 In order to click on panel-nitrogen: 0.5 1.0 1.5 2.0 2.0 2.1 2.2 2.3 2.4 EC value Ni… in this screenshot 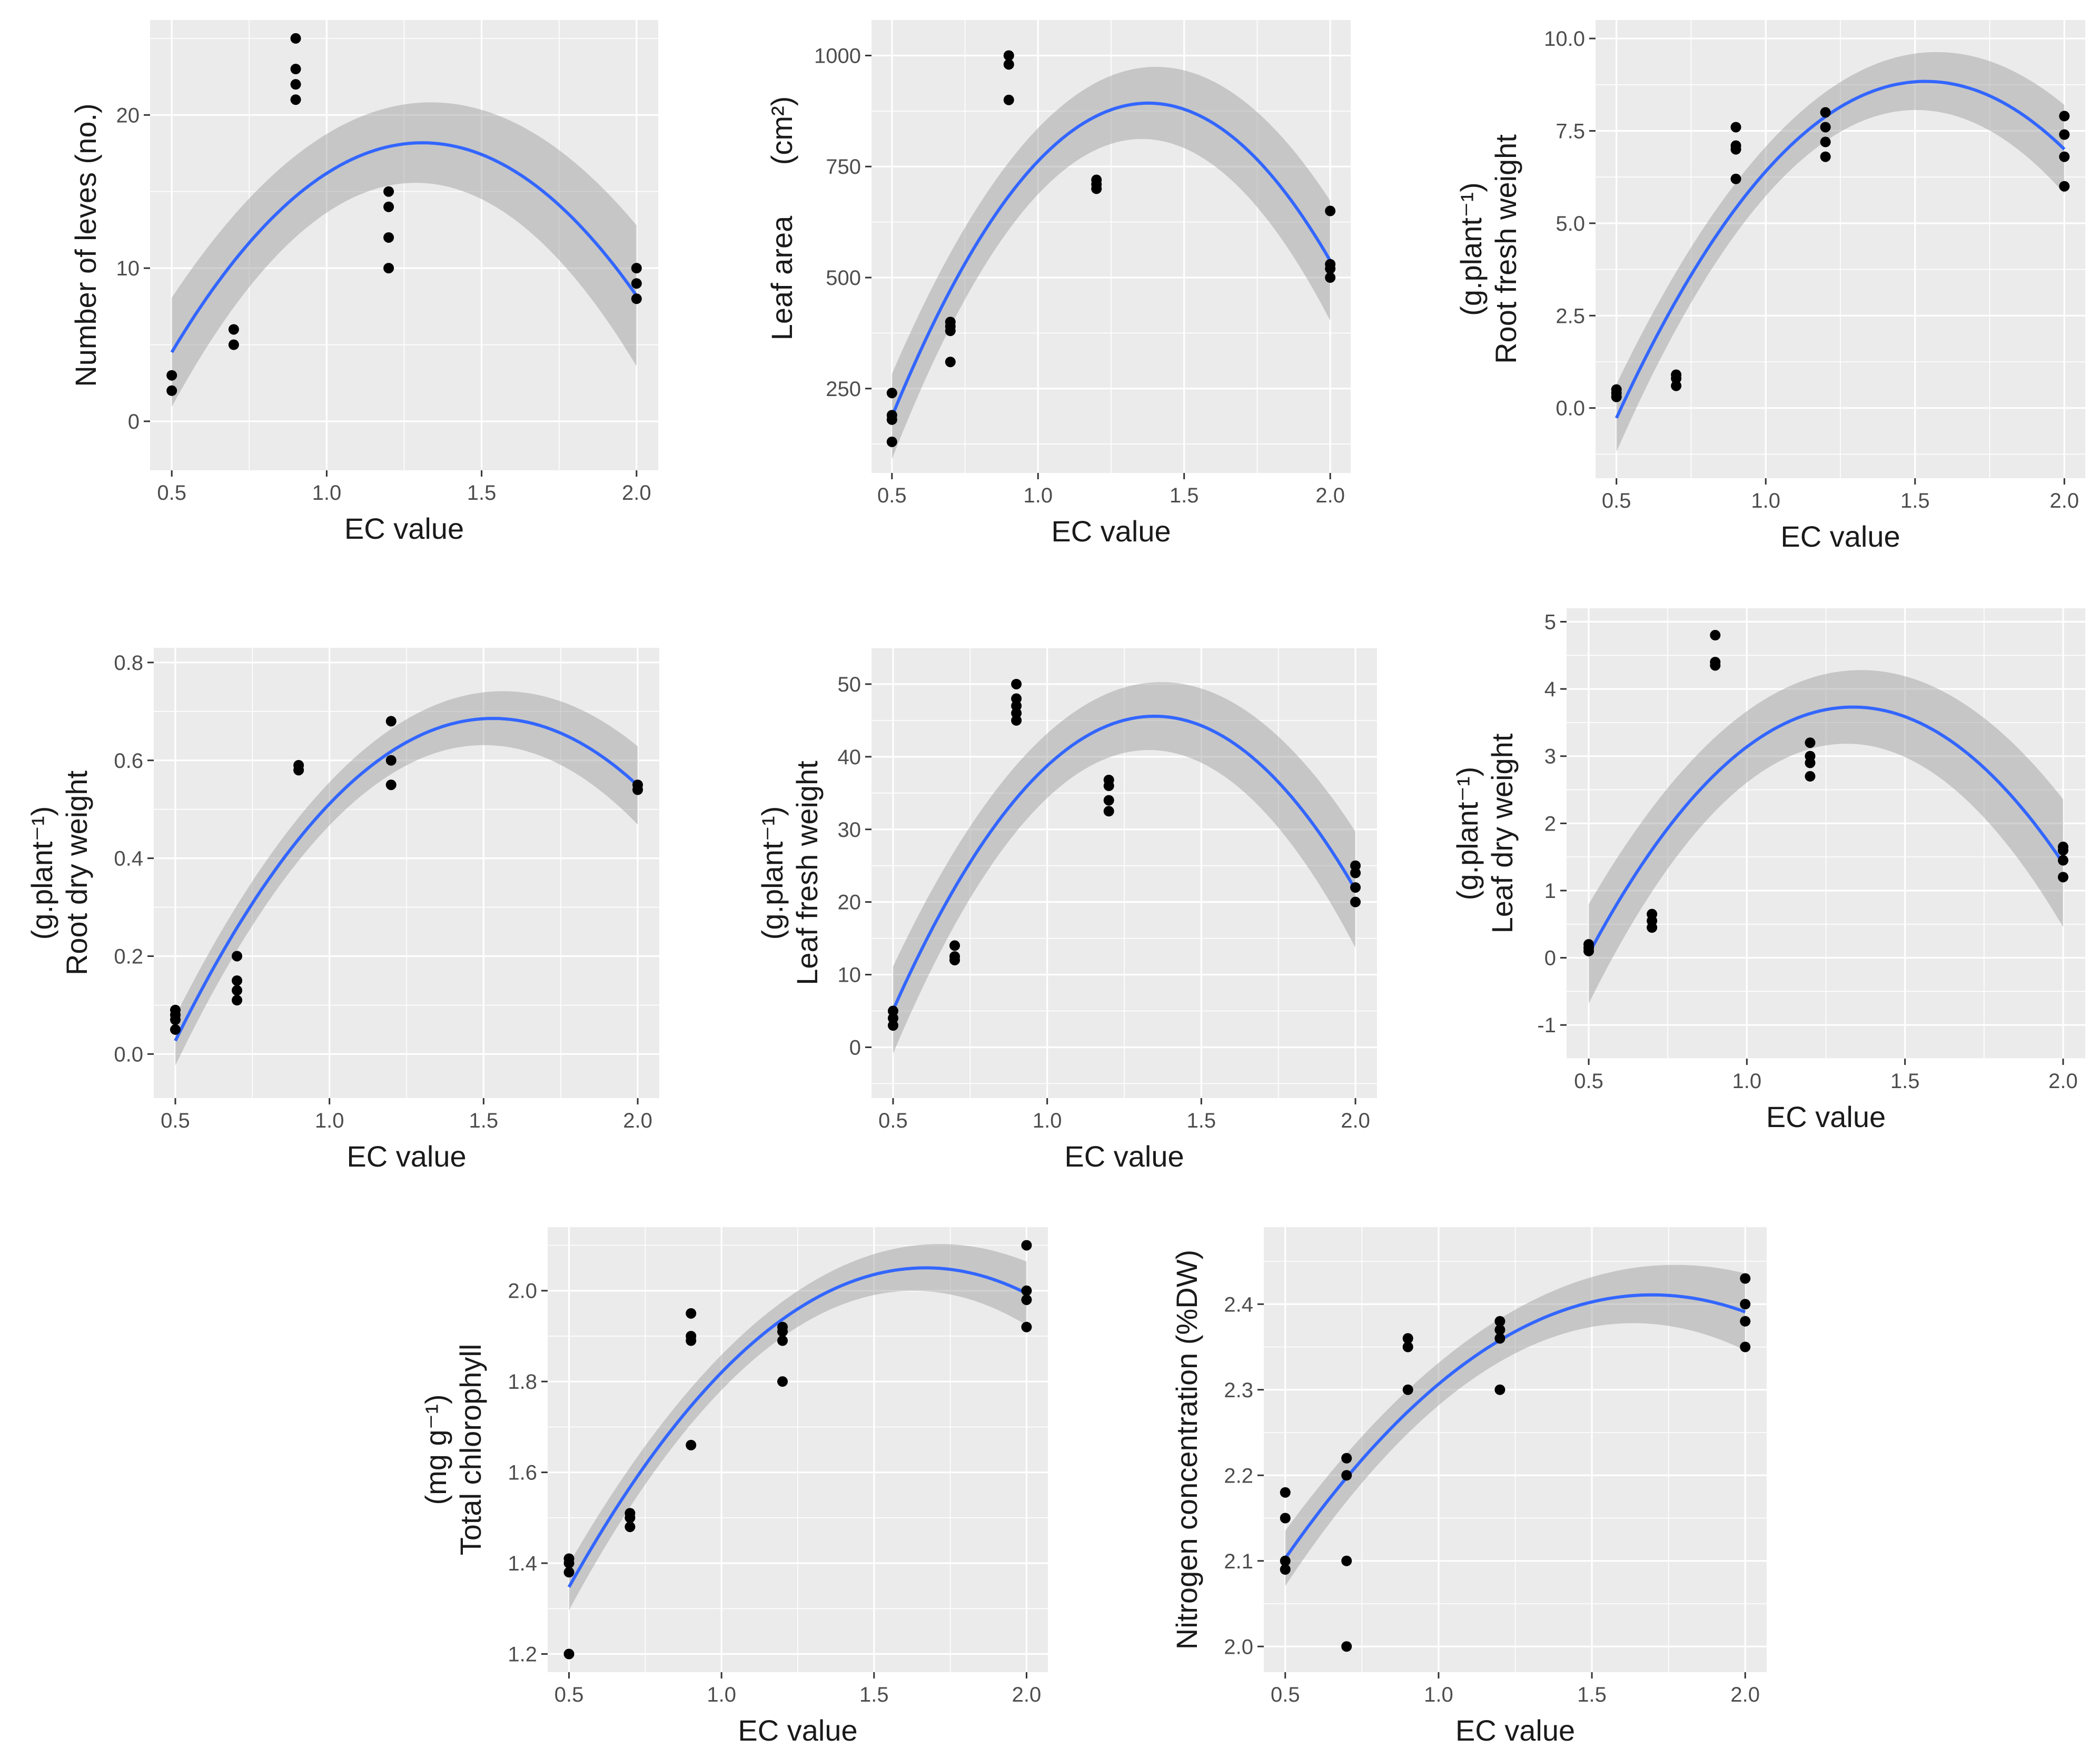, I will do `click(1469, 1487)`.